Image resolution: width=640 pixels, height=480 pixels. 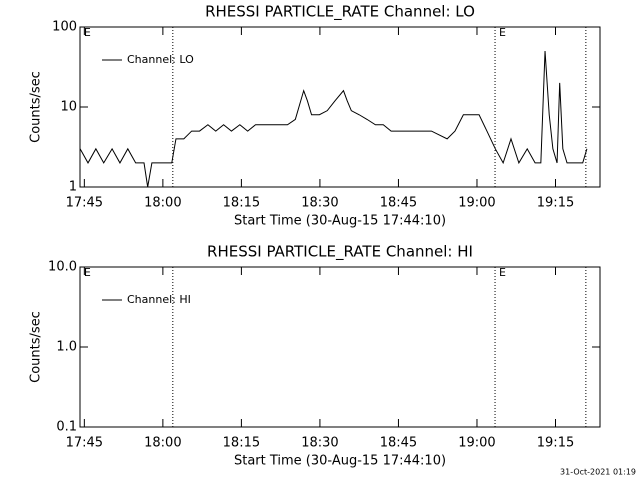 I want to click on legend-label: Channel: HI, so click(x=159, y=299).